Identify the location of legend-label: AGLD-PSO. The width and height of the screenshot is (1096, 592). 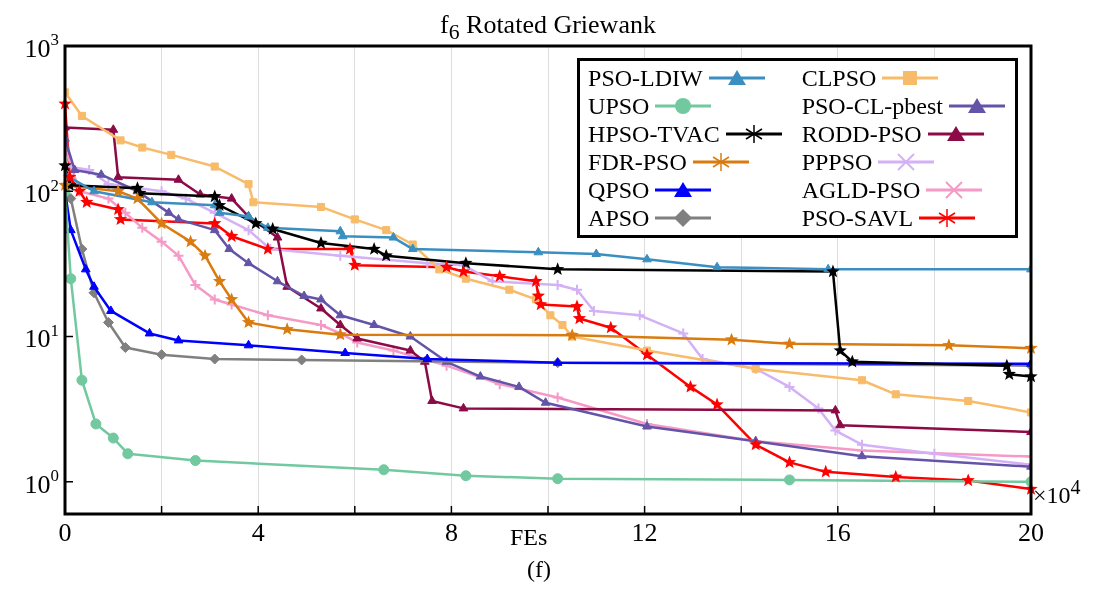
(861, 190).